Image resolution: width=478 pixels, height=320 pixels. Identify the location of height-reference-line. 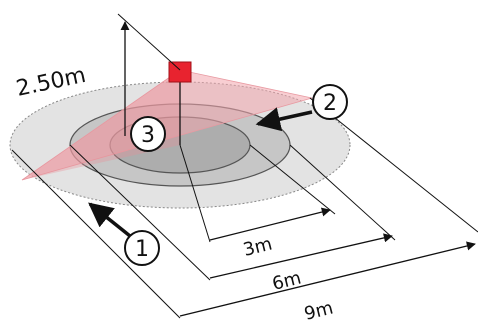
(149, 42).